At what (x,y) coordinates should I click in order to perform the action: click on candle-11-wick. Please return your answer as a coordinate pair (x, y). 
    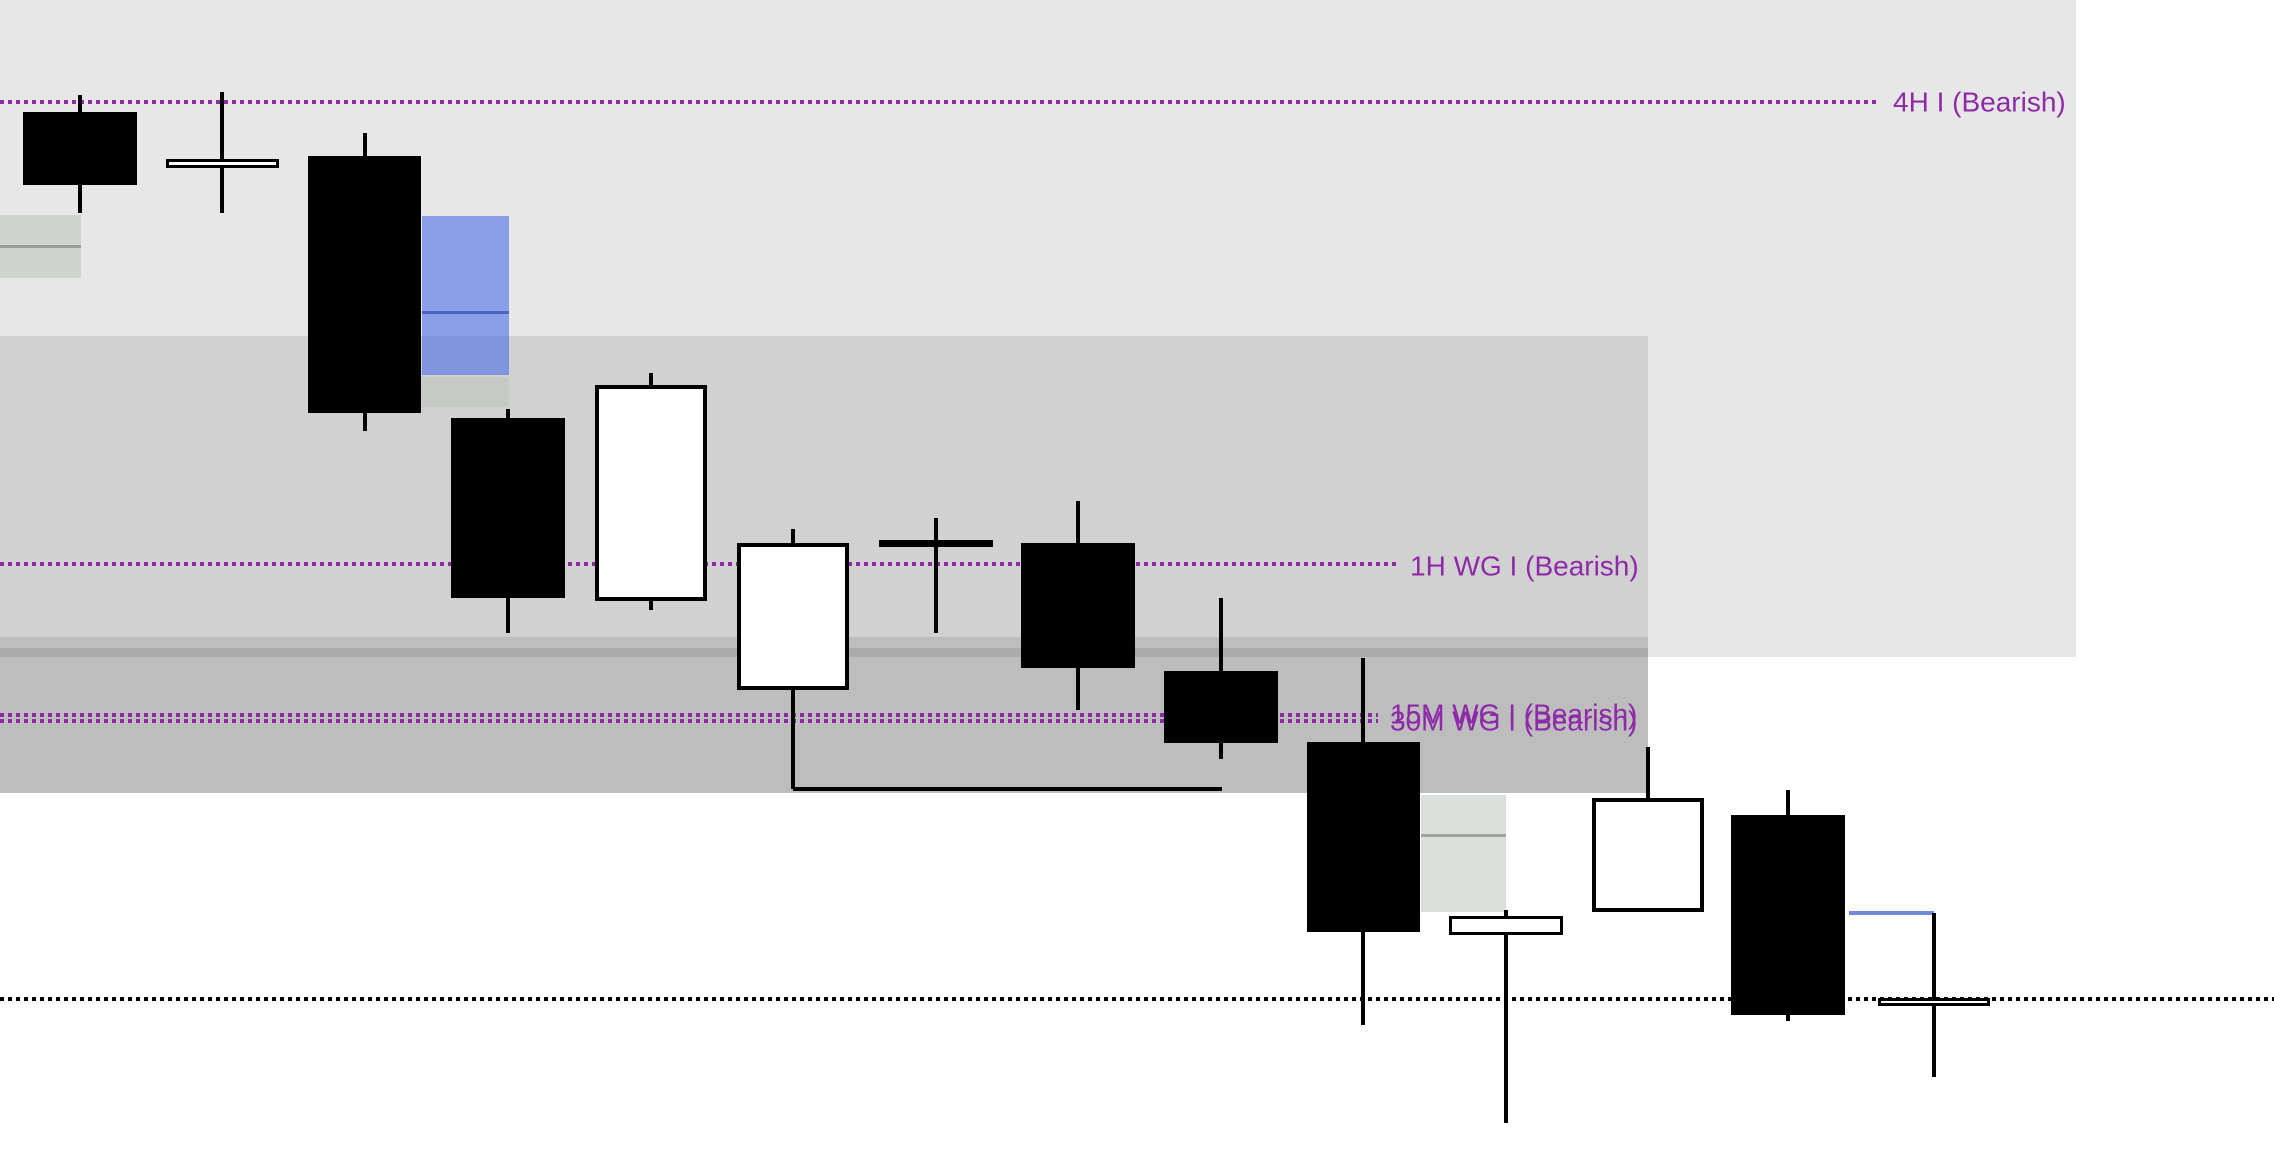
    Looking at the image, I should click on (1506, 1016).